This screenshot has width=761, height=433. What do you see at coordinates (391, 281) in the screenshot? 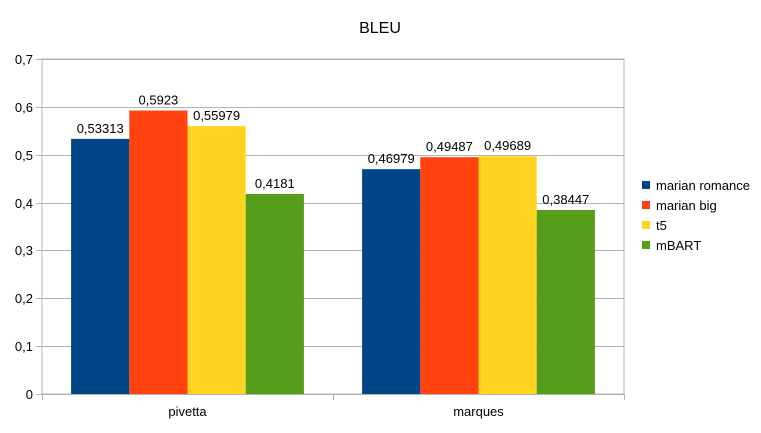
I see `bar-marian-romance-marques` at bounding box center [391, 281].